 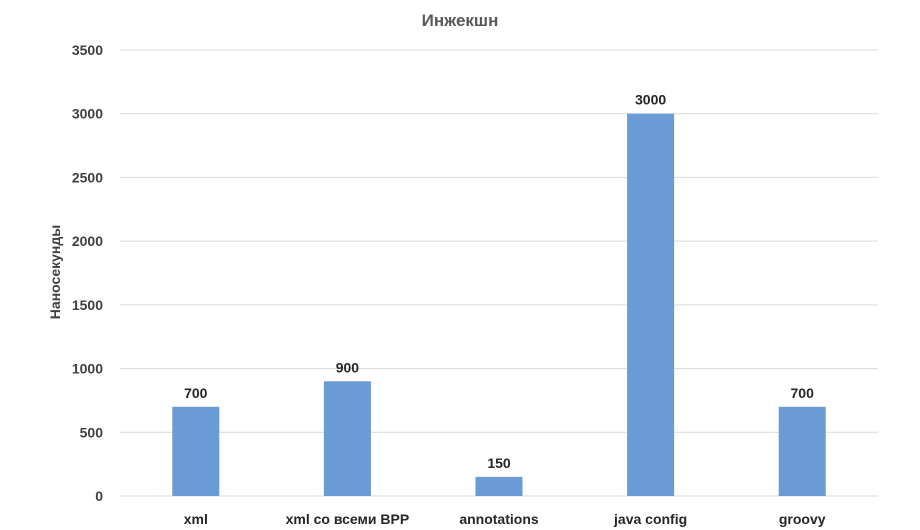 I want to click on data-label: 150, so click(x=499, y=463).